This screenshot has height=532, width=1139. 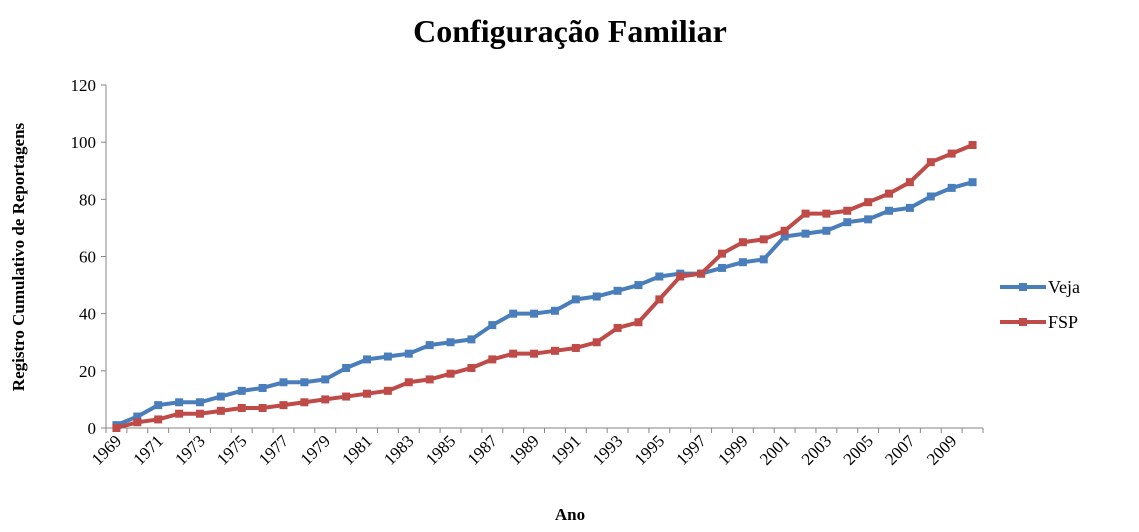 I want to click on y-tick-label: 100, so click(x=84, y=142).